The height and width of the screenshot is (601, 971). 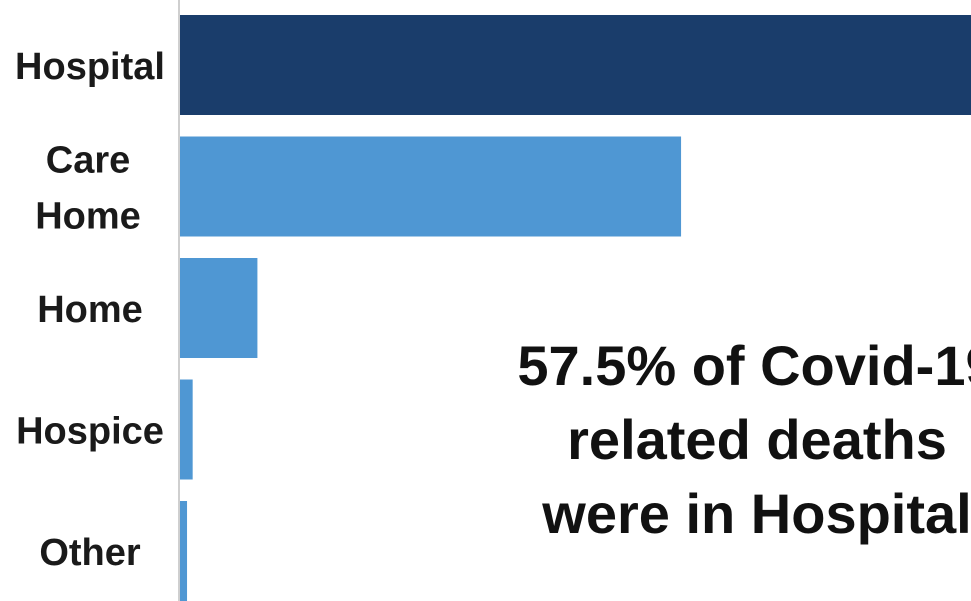 I want to click on y-tick-label: Hospital, so click(x=90, y=67).